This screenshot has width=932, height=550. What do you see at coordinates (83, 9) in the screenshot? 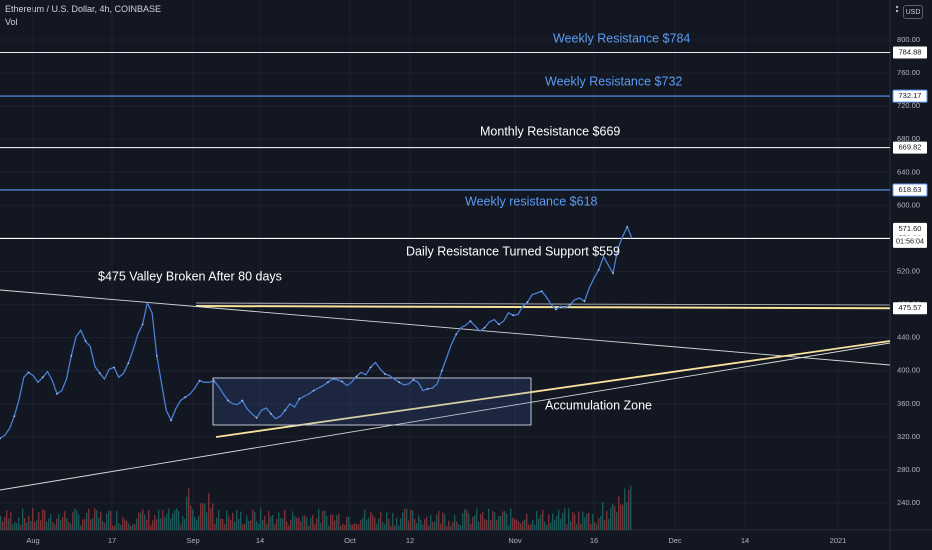
I see `symbol-title: Ethereum / U.S. Dollar, 4h, COINBASE` at bounding box center [83, 9].